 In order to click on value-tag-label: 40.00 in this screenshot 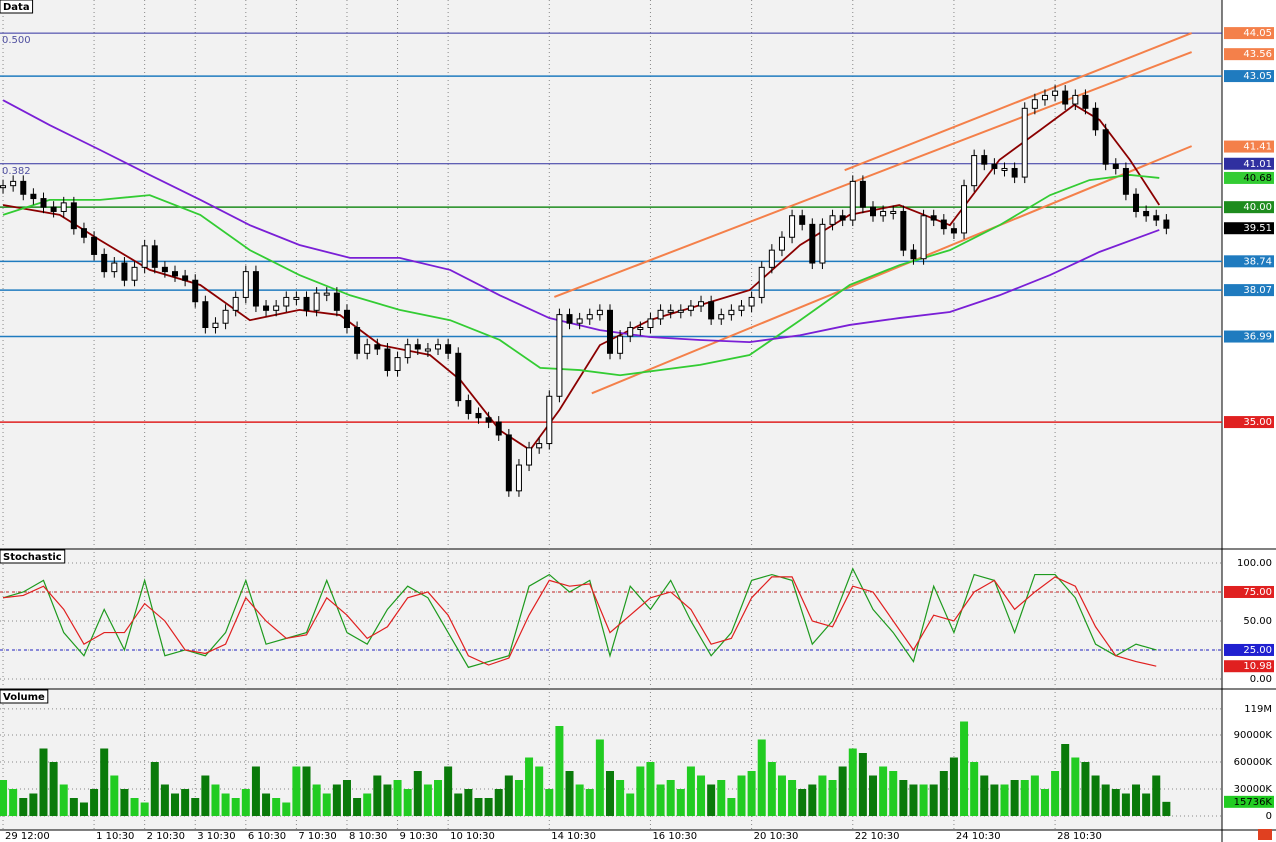, I will do `click(1257, 207)`.